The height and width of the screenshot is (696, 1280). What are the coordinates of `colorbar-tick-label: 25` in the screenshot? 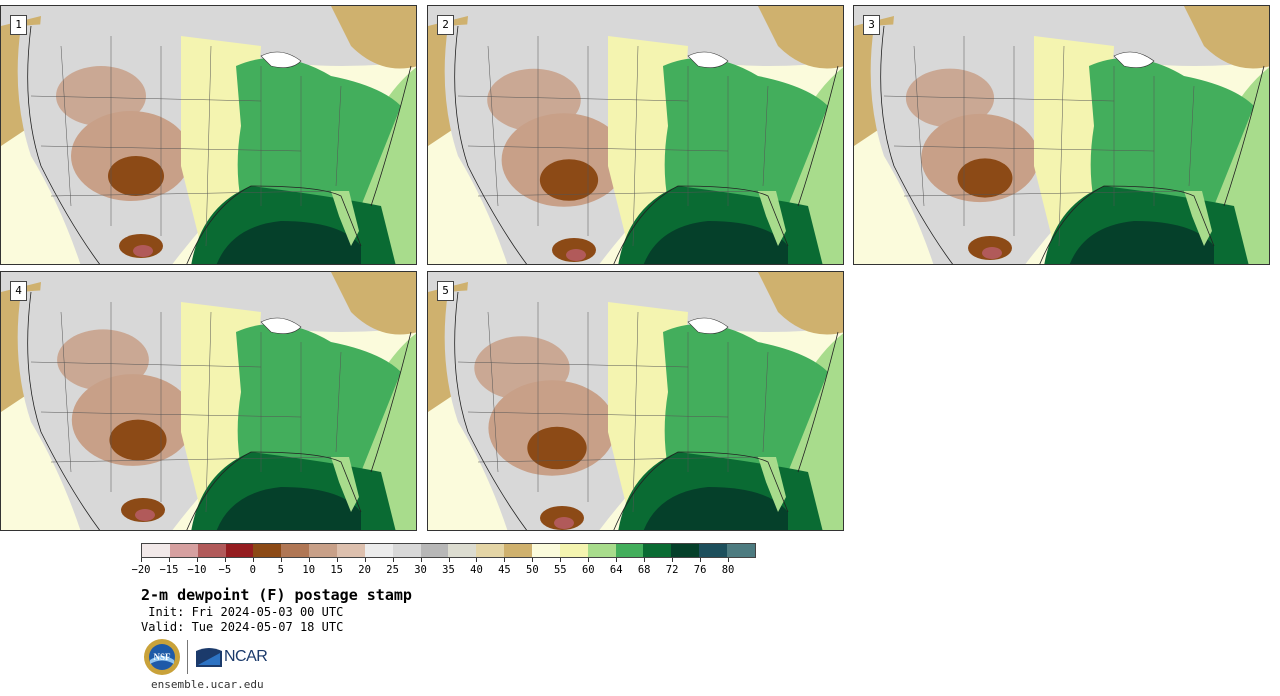 It's located at (392, 570).